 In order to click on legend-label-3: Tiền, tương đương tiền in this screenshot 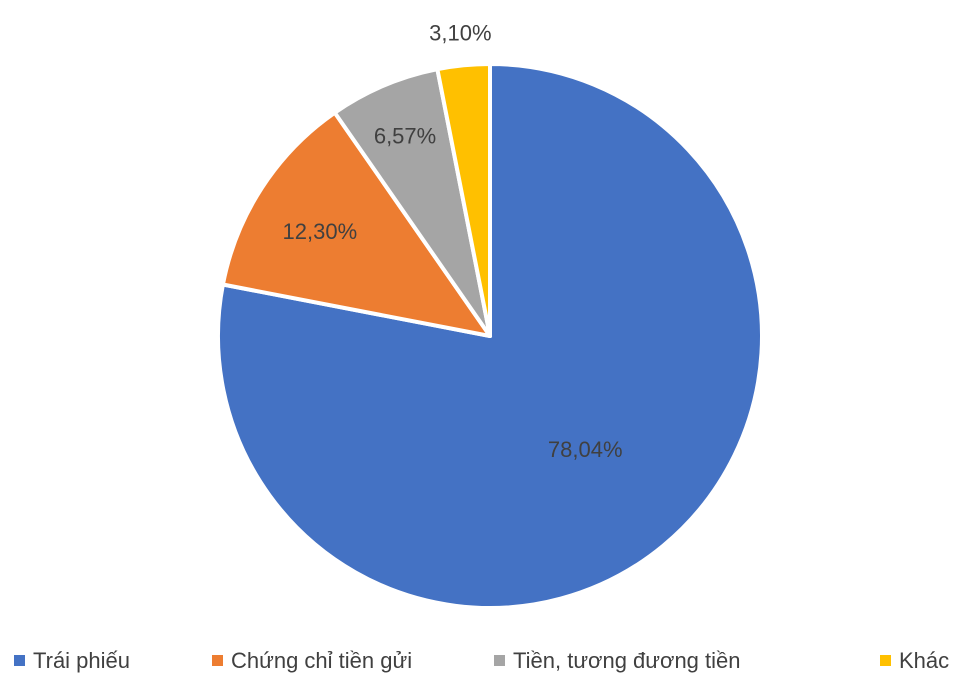, I will do `click(627, 660)`.